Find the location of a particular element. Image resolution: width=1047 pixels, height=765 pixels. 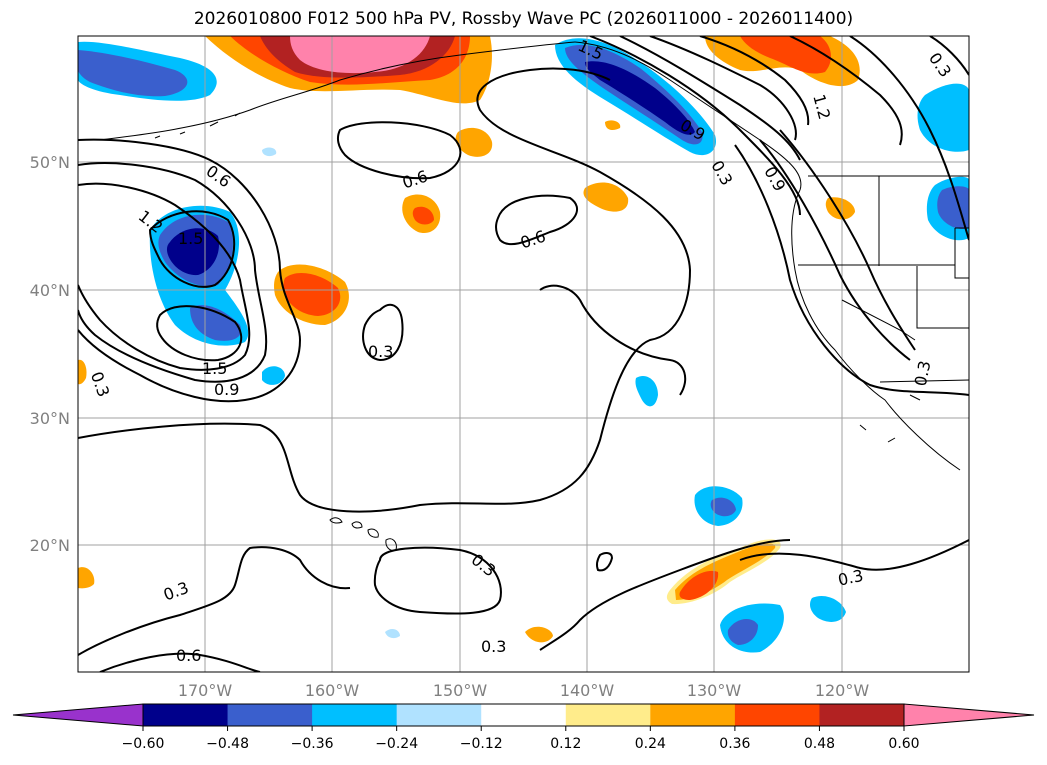

colorbar-tick-label: −0.48 is located at coordinates (227, 744).